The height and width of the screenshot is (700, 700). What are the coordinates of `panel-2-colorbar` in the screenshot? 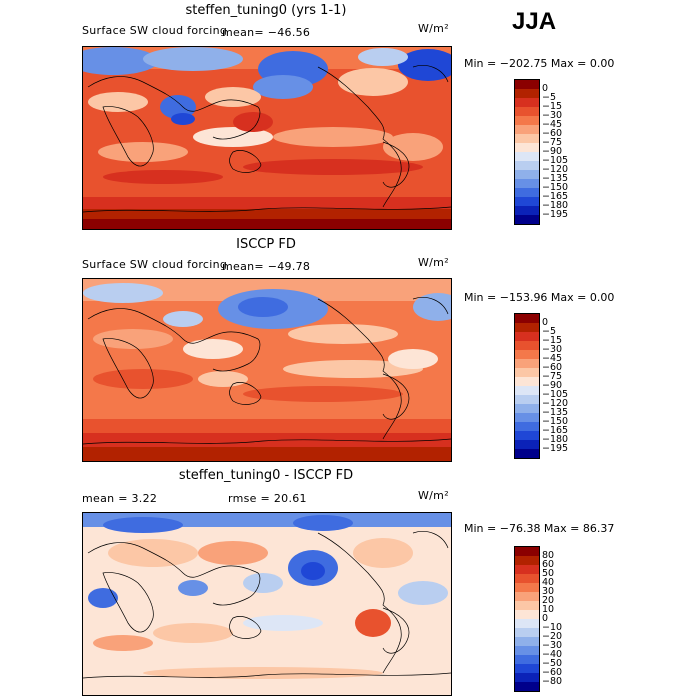 It's located at (527, 386).